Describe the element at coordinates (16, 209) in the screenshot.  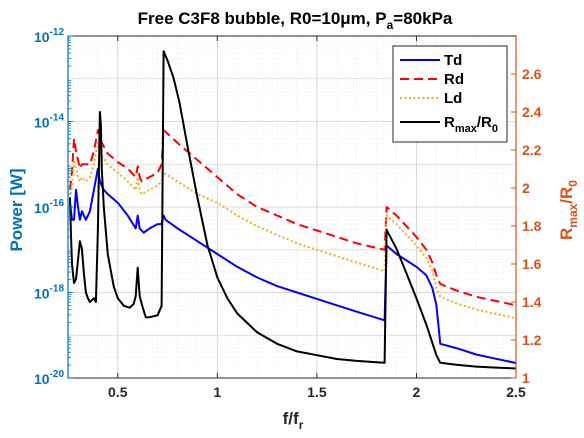
I see `y-left-axis-label: Power [W]` at that location.